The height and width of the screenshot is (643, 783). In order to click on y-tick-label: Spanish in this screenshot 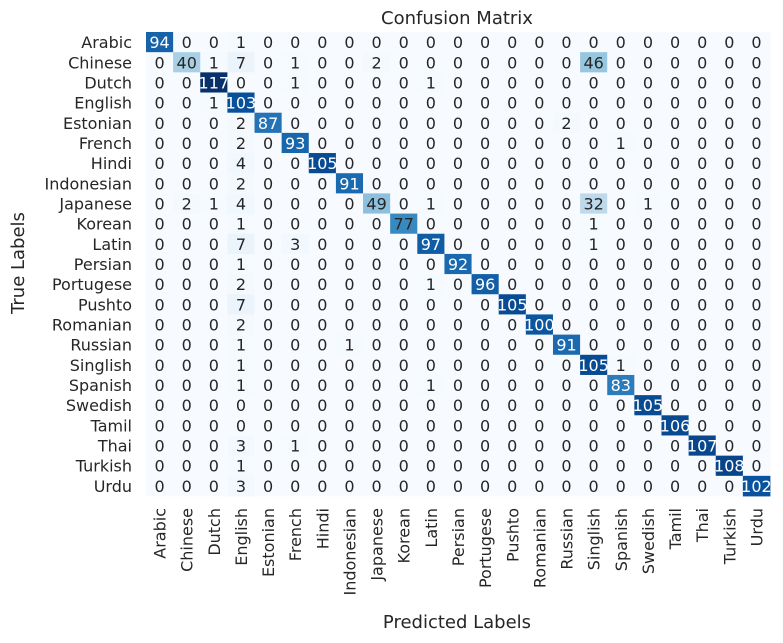, I will do `click(100, 385)`.